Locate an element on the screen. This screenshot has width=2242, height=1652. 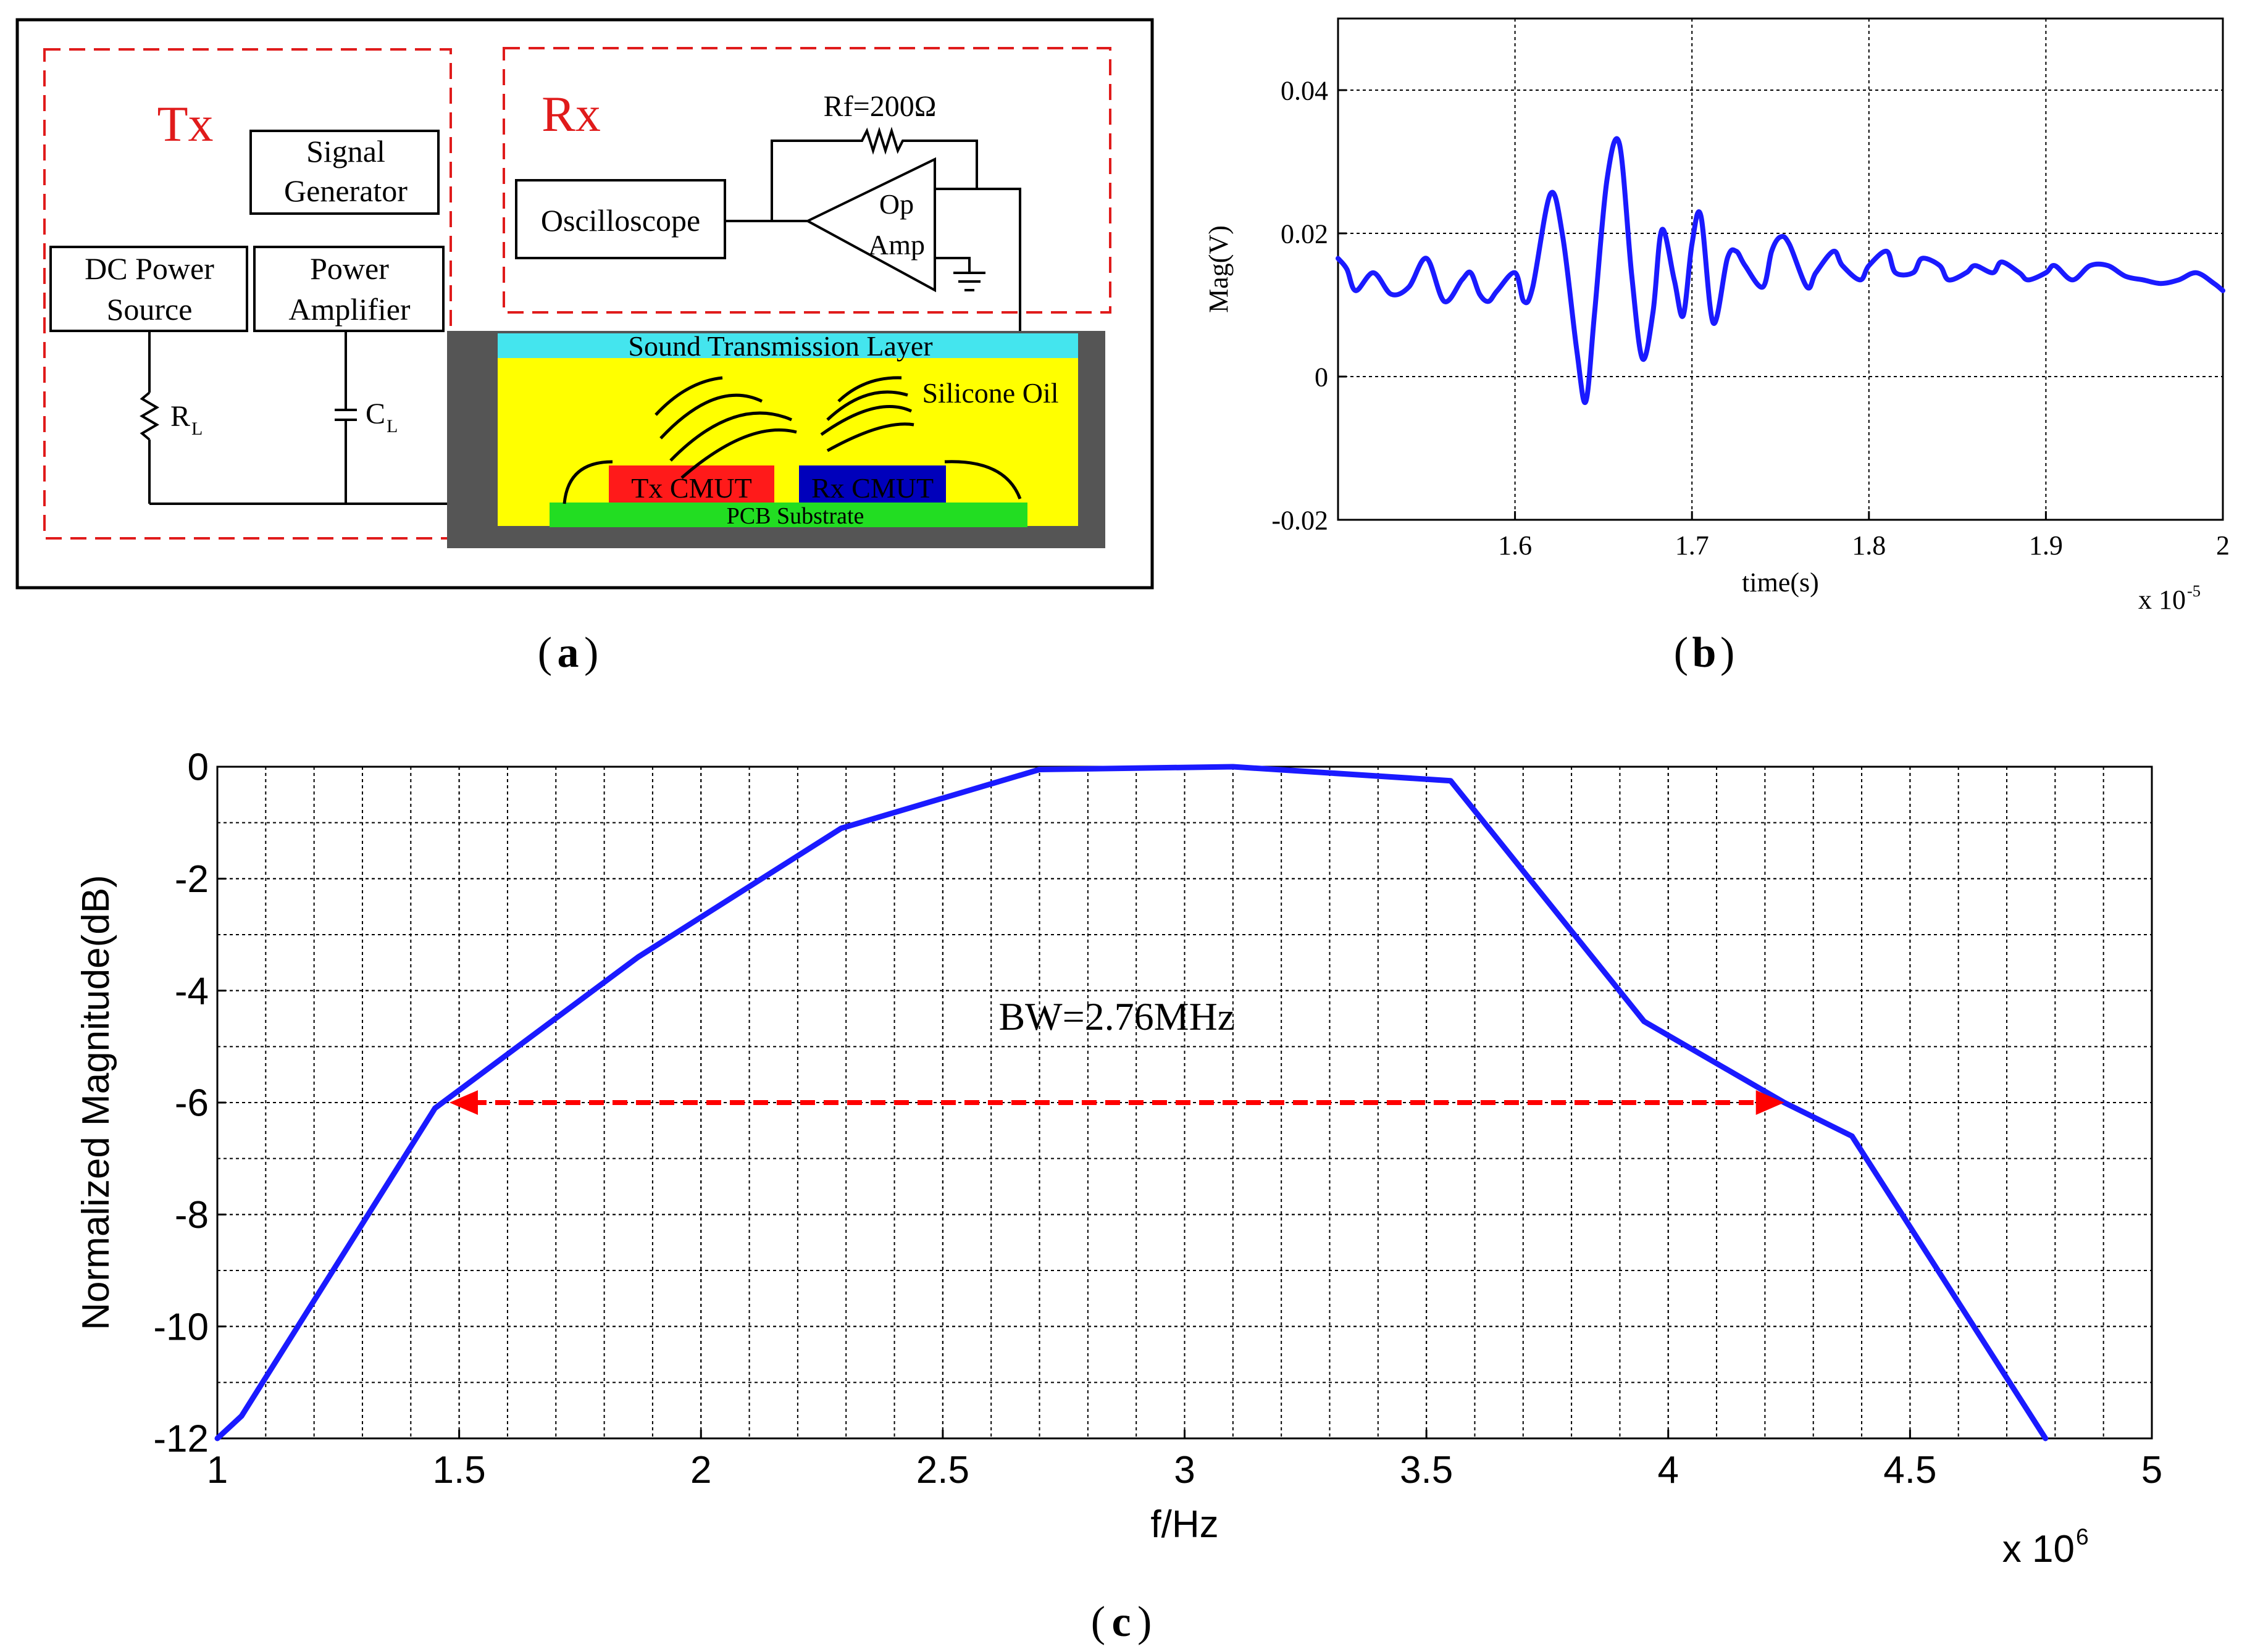
x-tick-label: 1.8 is located at coordinates (1869, 545).